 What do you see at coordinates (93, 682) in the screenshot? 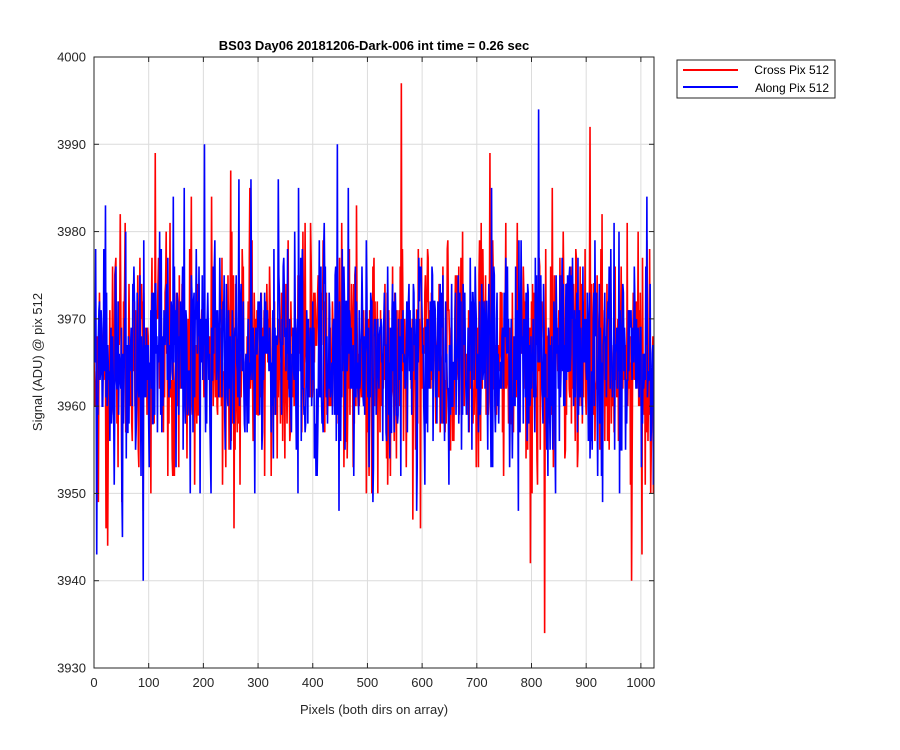
I see `x-tick-label: 0` at bounding box center [93, 682].